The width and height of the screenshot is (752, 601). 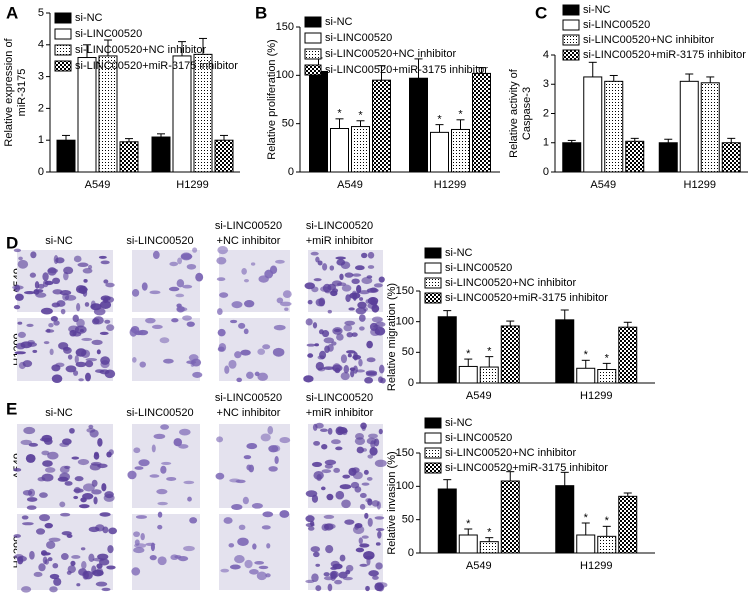 I want to click on y-tick-label: 5, so click(x=41, y=13).